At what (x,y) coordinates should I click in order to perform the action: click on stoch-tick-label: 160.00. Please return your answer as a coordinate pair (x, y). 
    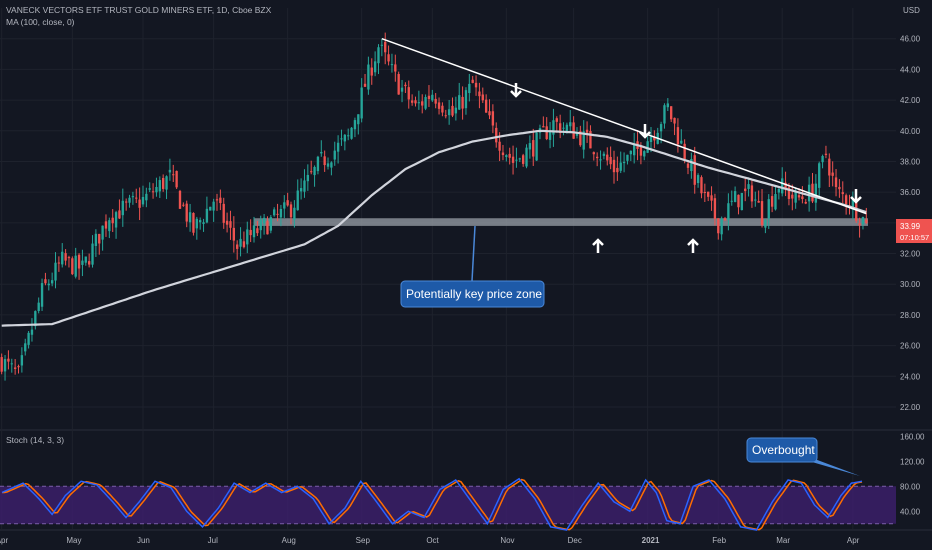
    Looking at the image, I should click on (912, 436).